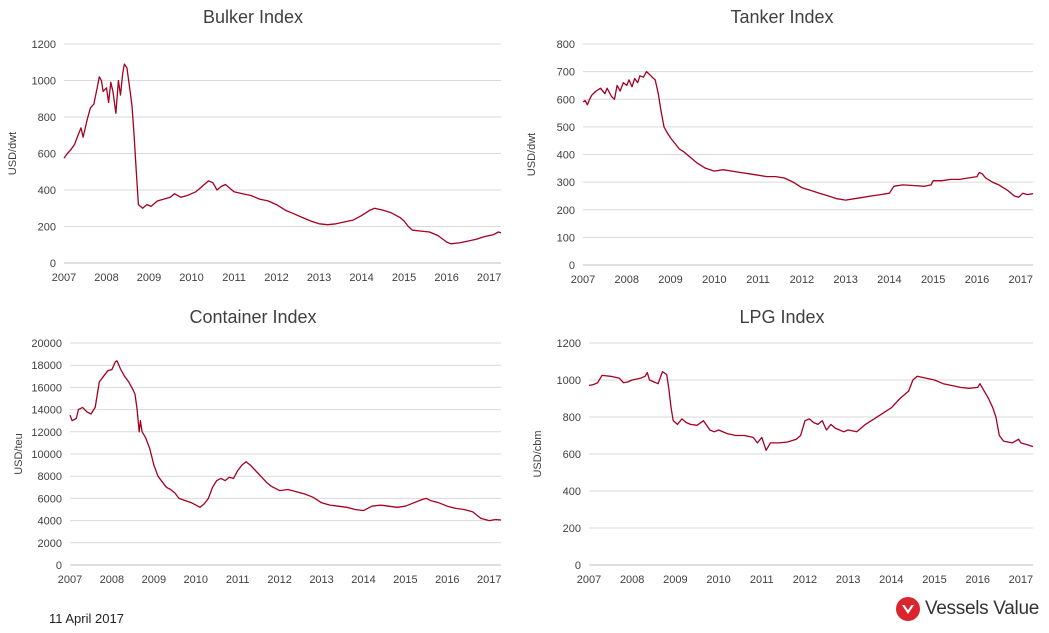 The width and height of the screenshot is (1049, 633). I want to click on y-tick-label: 16000, so click(46, 388).